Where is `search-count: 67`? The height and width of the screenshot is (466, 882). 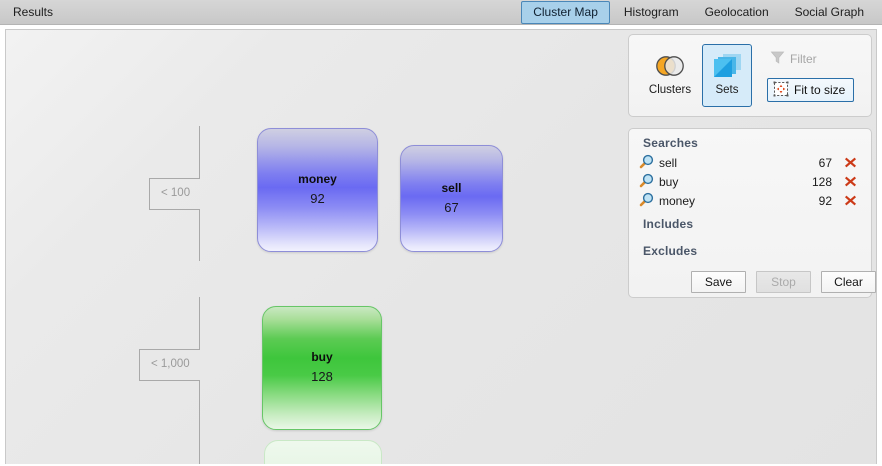
search-count: 67 is located at coordinates (825, 162).